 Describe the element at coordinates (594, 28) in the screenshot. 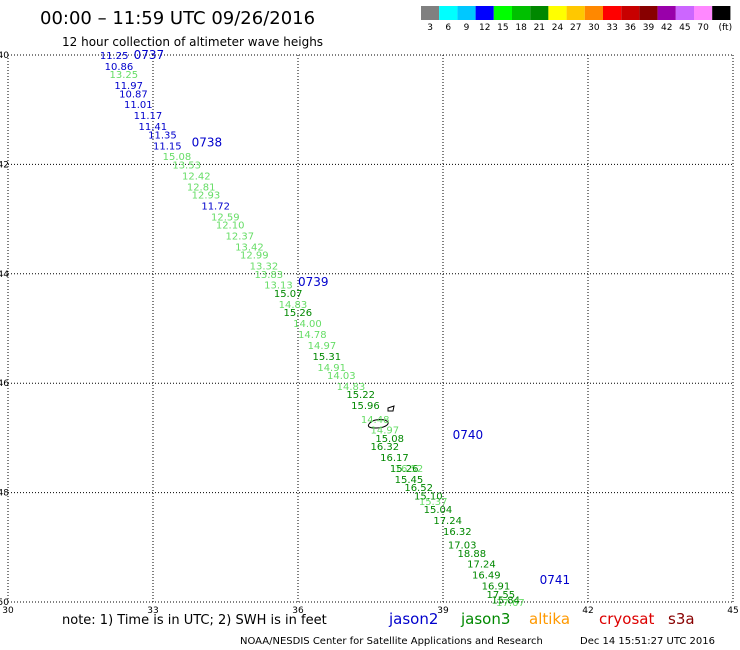

I see `colorbar-label-9: 30` at that location.